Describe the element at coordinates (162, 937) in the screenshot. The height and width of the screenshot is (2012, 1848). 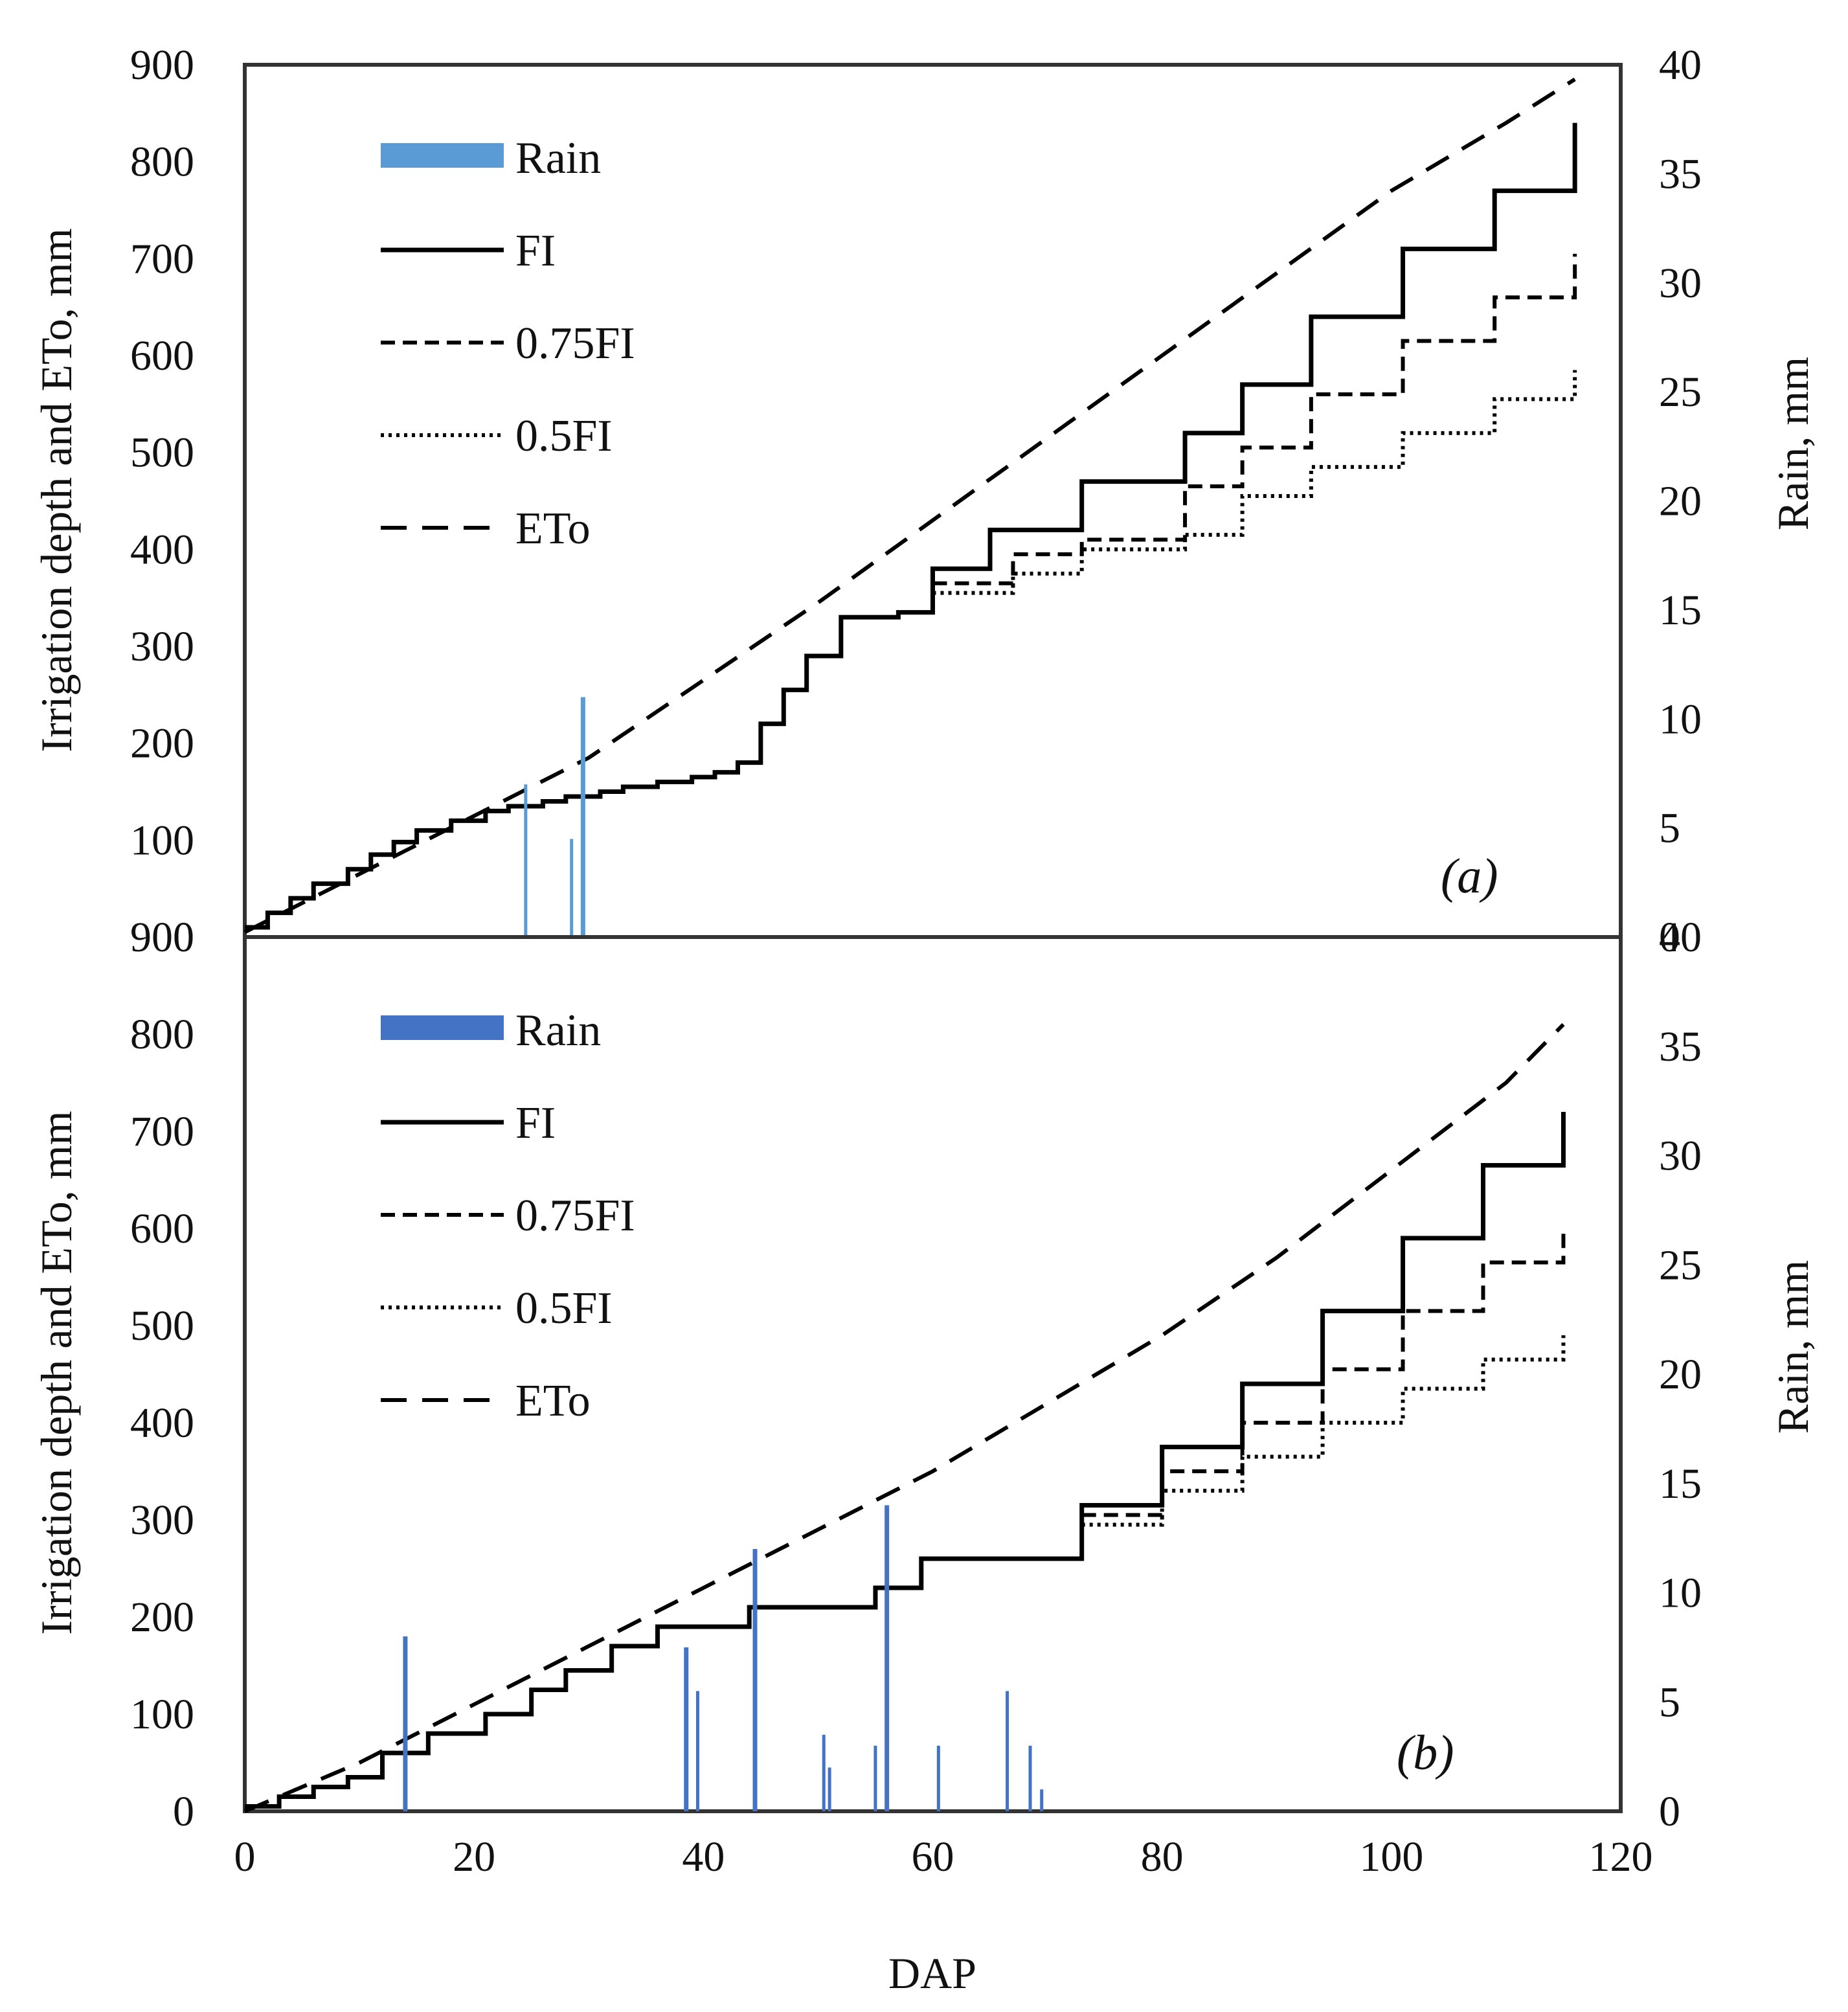
I see `y-tick-label-b-9: 900` at that location.